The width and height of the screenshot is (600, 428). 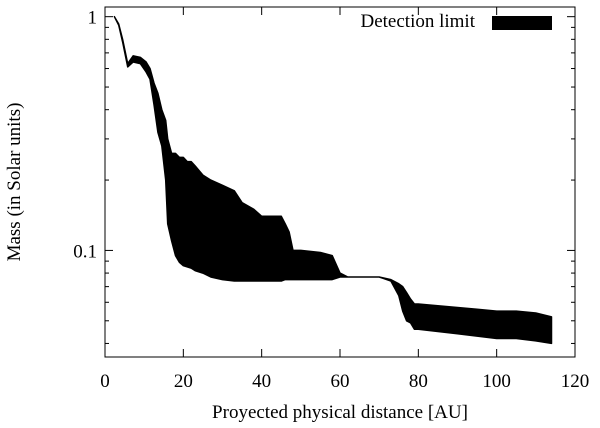 What do you see at coordinates (85, 251) in the screenshot?
I see `y-tick-label: 0.1` at bounding box center [85, 251].